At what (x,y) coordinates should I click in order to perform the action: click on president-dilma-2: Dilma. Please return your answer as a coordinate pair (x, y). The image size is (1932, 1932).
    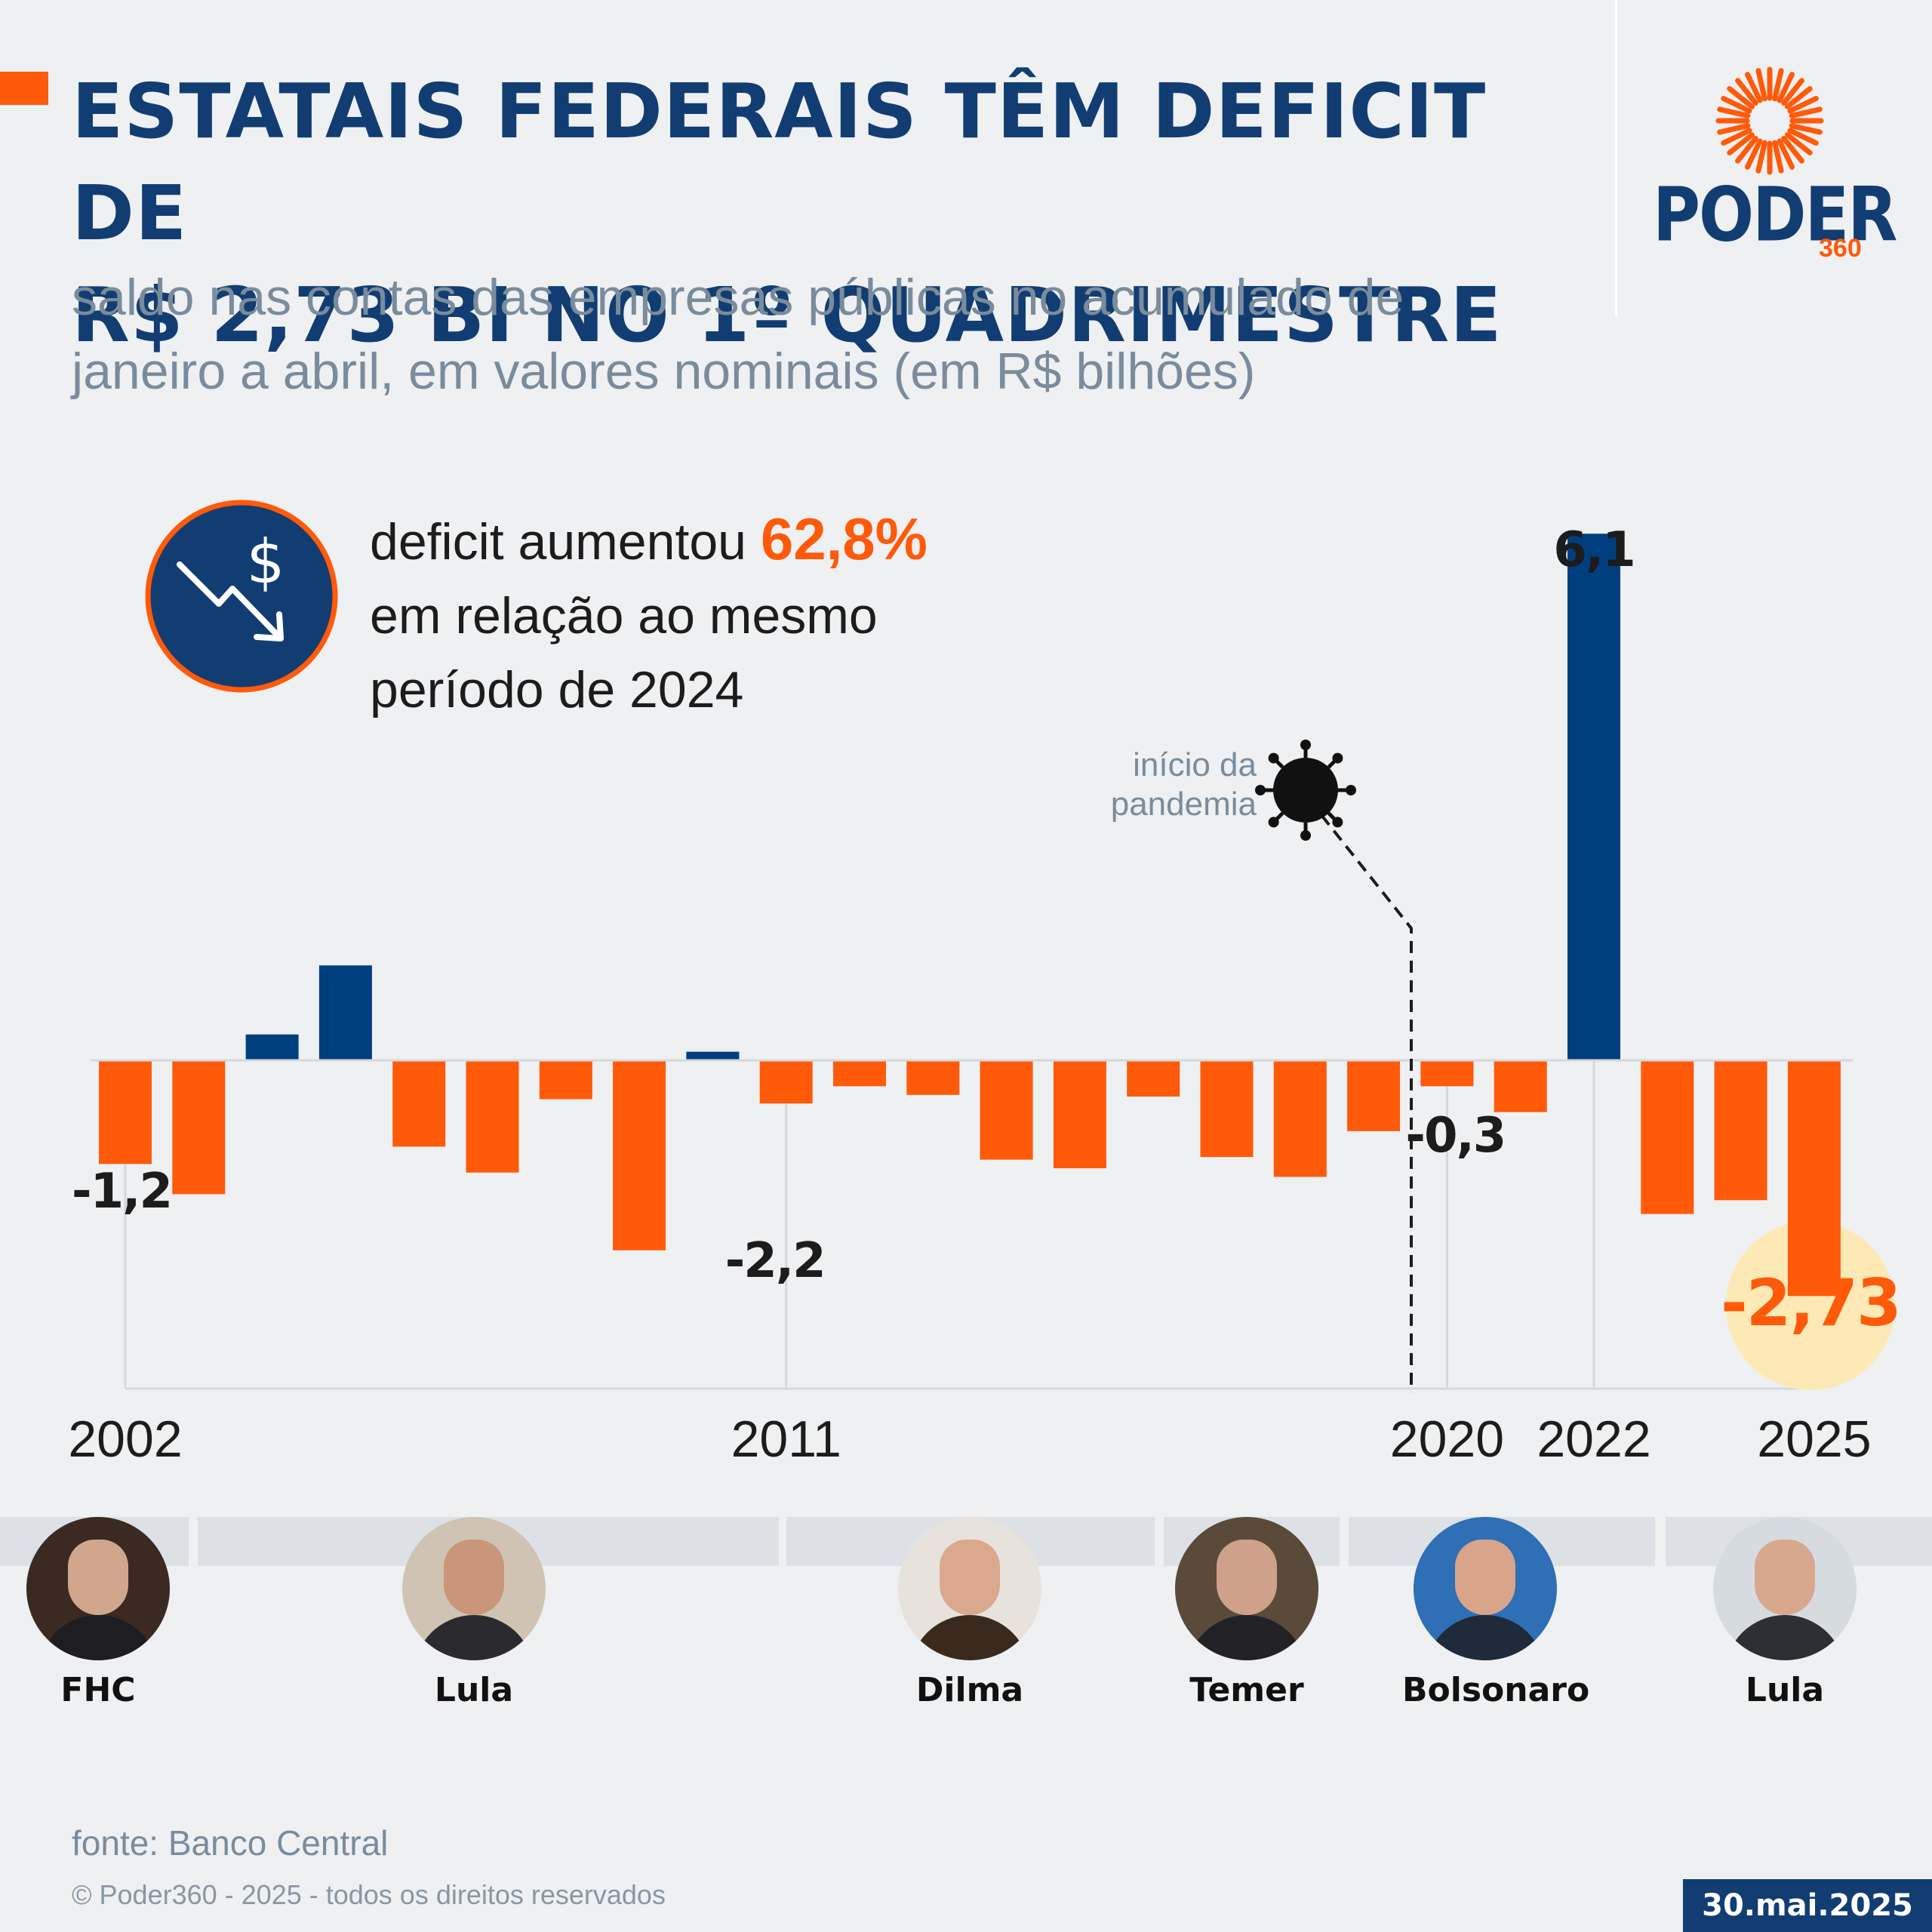
    Looking at the image, I should click on (970, 1613).